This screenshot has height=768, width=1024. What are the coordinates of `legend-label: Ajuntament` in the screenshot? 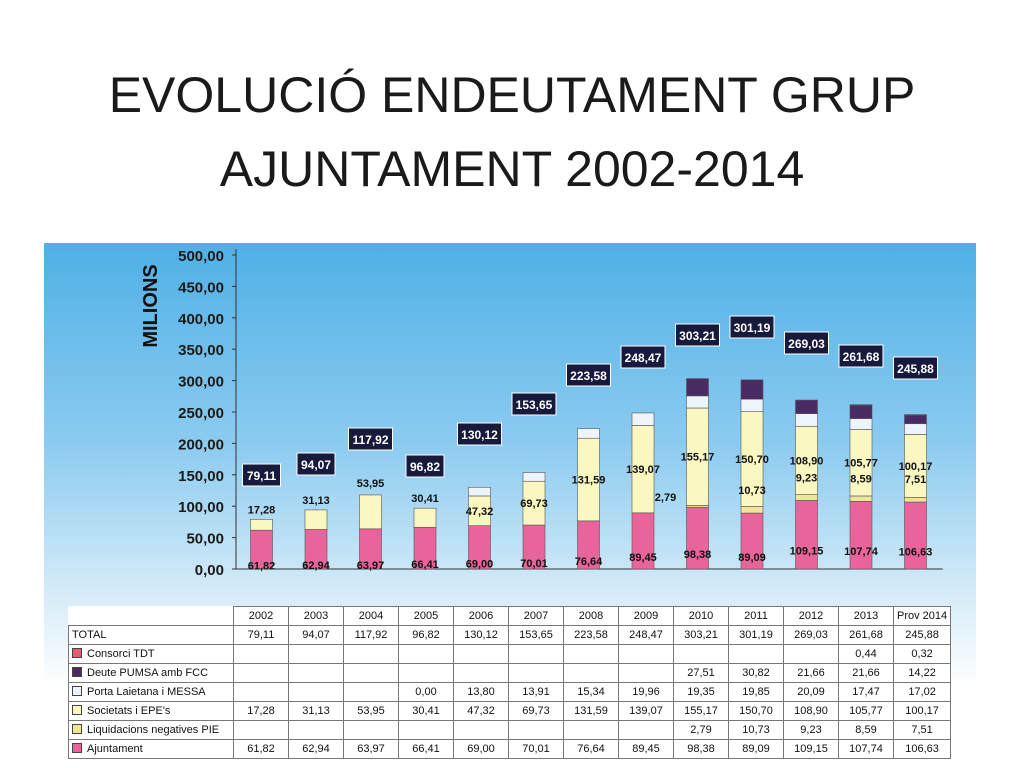 It's located at (115, 749).